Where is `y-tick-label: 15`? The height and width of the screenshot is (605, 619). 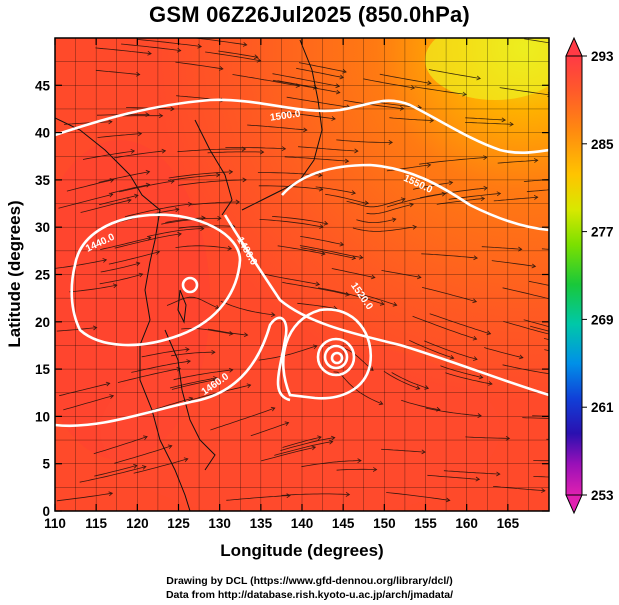 y-tick-label: 15 is located at coordinates (43, 369).